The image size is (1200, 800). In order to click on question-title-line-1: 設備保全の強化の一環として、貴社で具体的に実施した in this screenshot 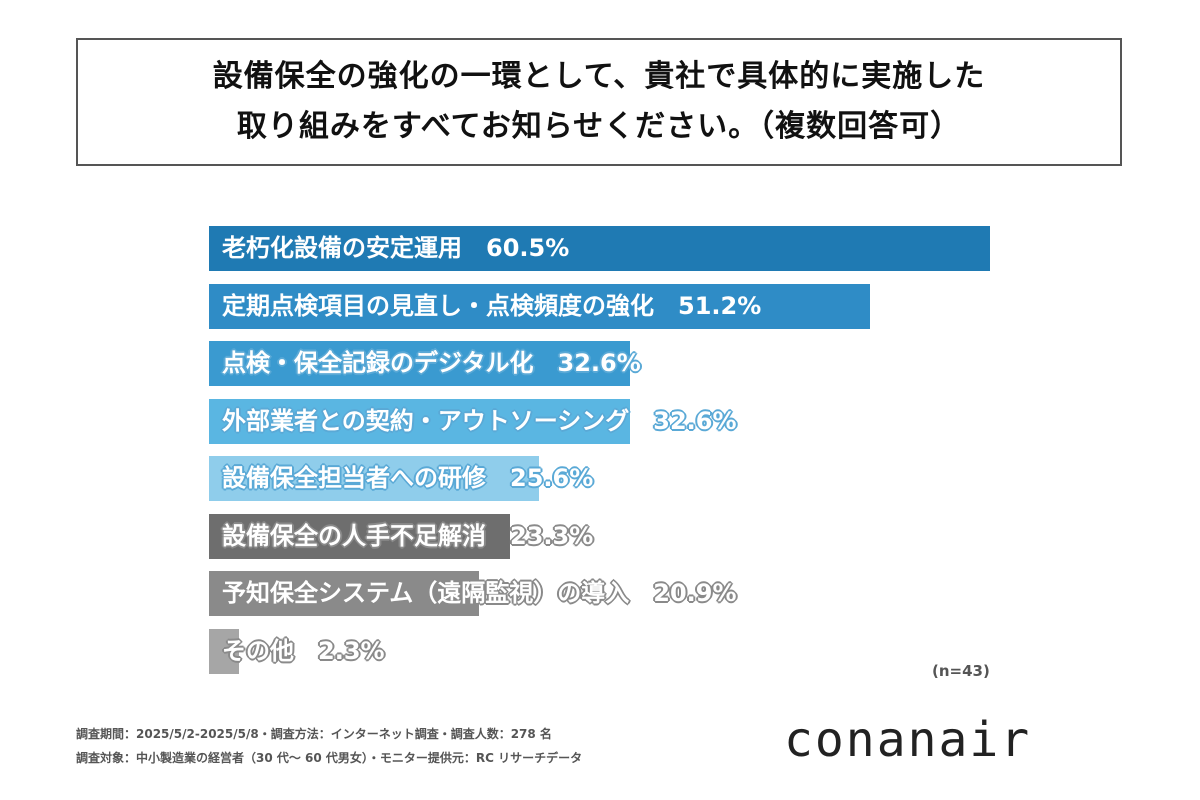, I will do `click(599, 76)`.